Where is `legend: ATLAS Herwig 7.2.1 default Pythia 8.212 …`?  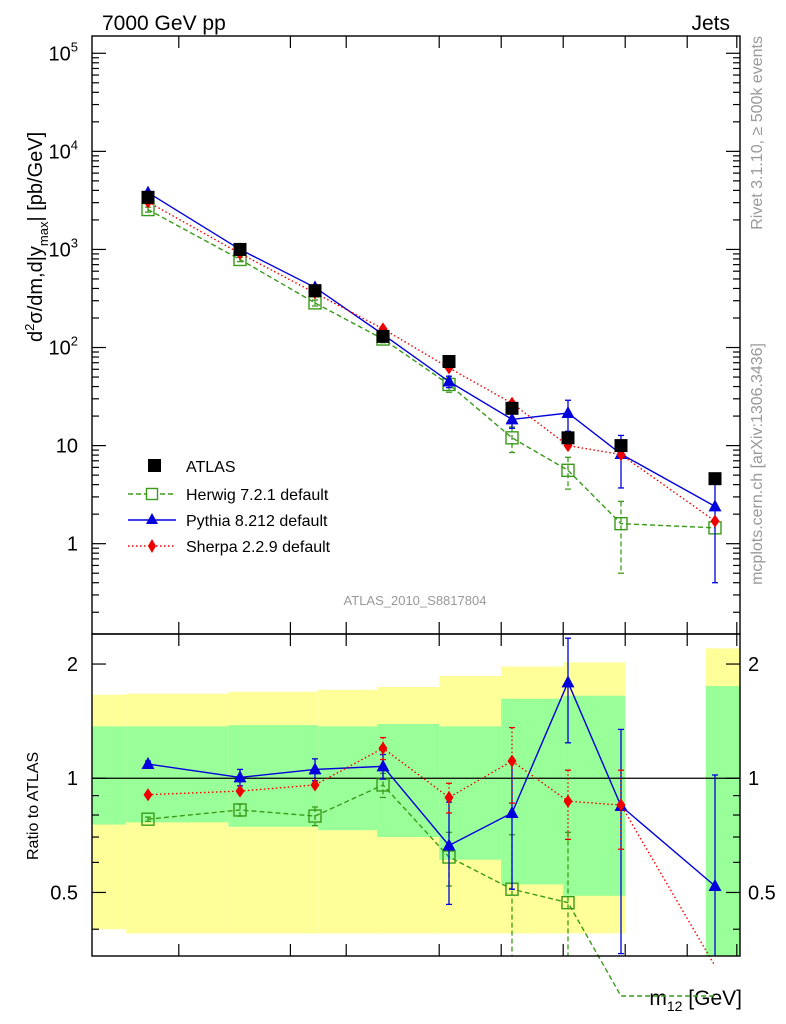 legend: ATLAS Herwig 7.2.1 default Pythia 8.212 … is located at coordinates (229, 507).